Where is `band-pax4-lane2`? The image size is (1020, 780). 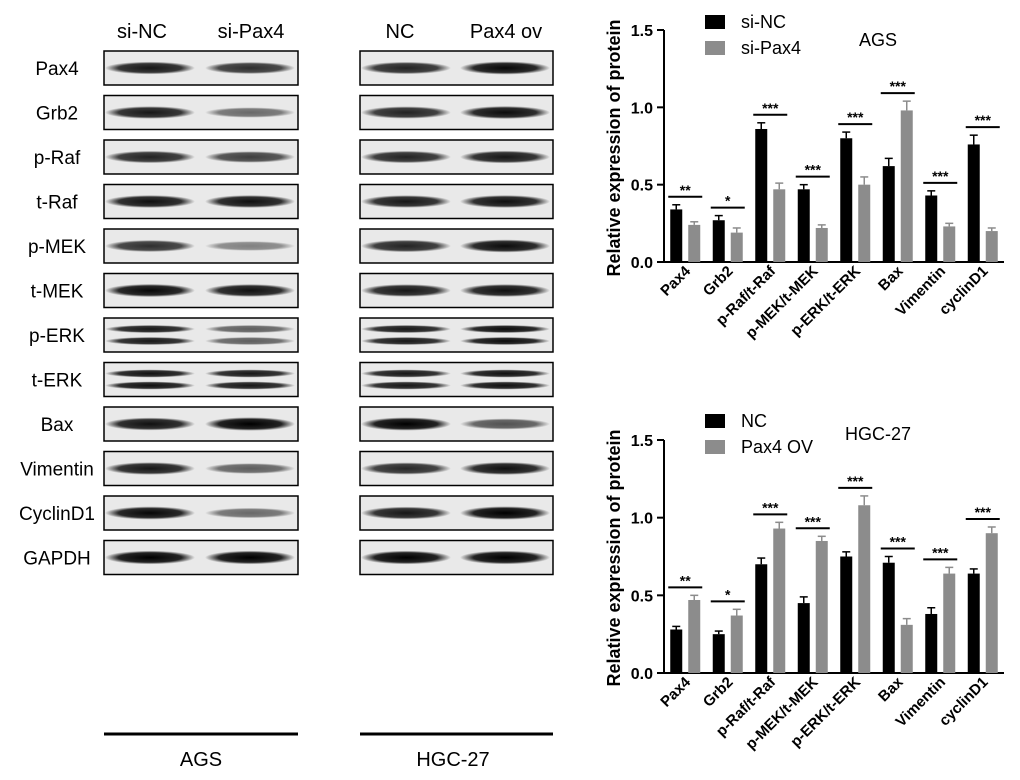
band-pax4-lane2 is located at coordinates (250, 68).